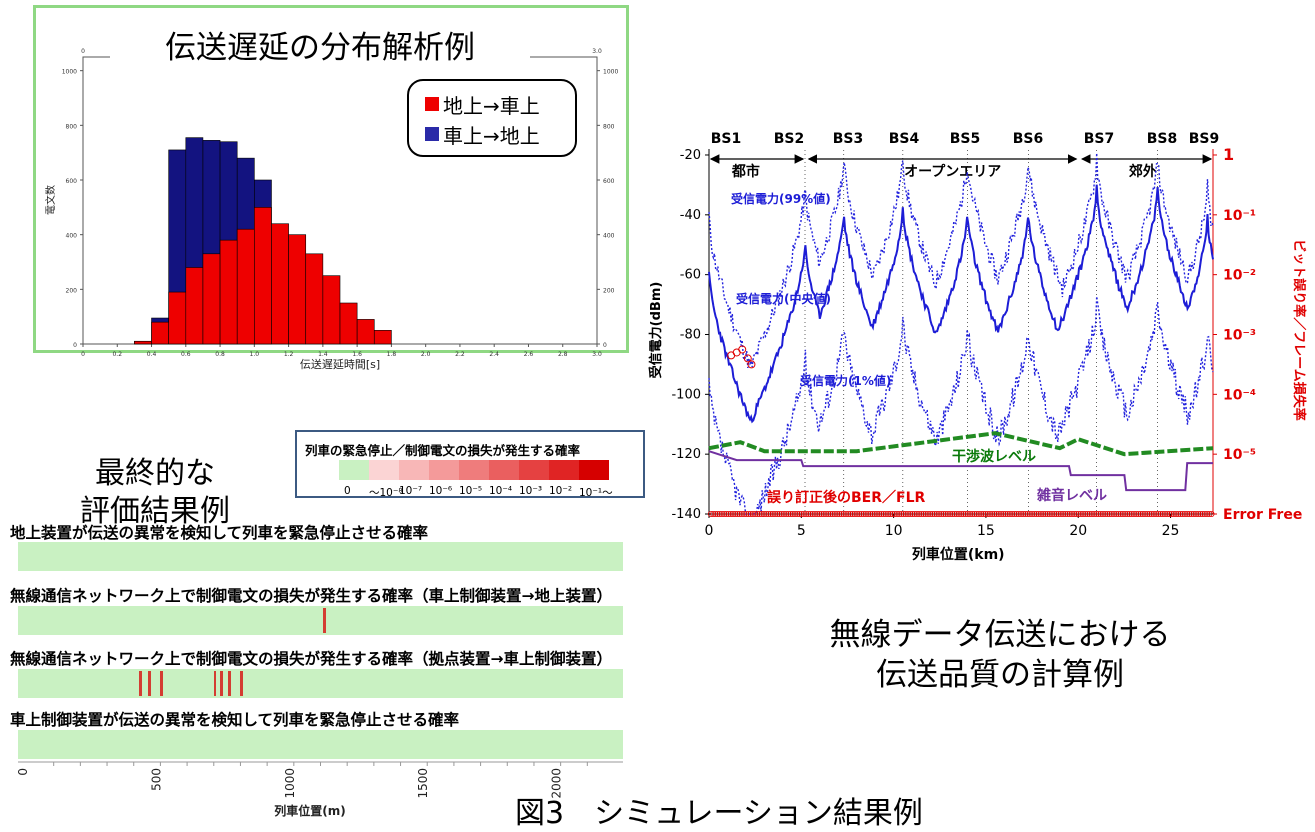 The image size is (1315, 832). I want to click on eval-caption-line1: 最終的な, so click(155, 473).